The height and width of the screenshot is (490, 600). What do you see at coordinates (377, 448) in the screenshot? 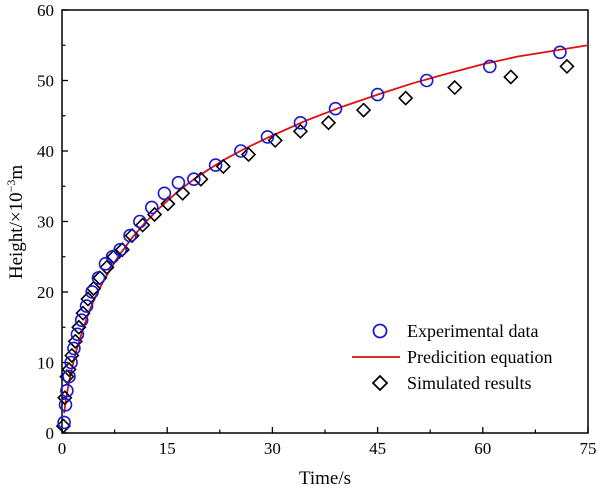
I see `x-tick-label: 45` at bounding box center [377, 448].